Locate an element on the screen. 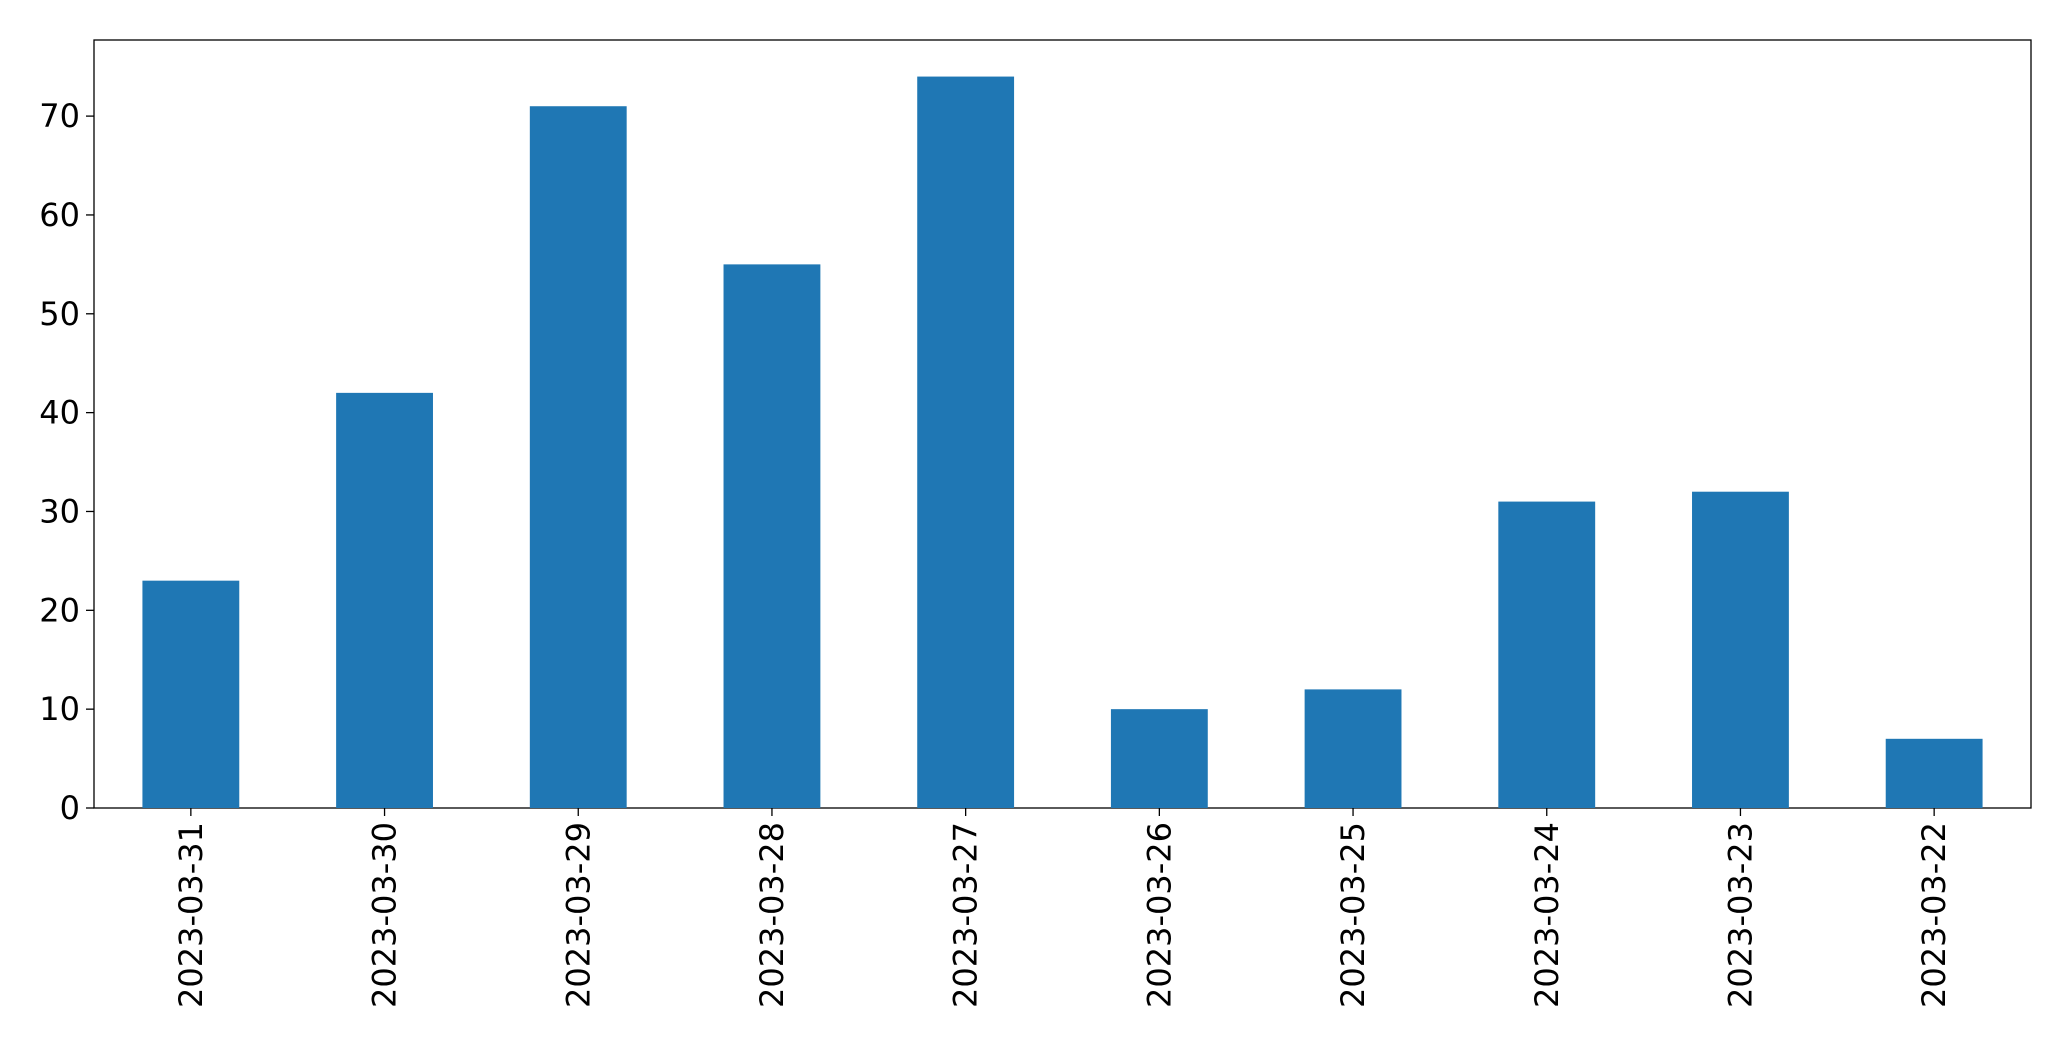 This screenshot has width=2071, height=1061. x-tick-label: 2023-03-31 is located at coordinates (191, 915).